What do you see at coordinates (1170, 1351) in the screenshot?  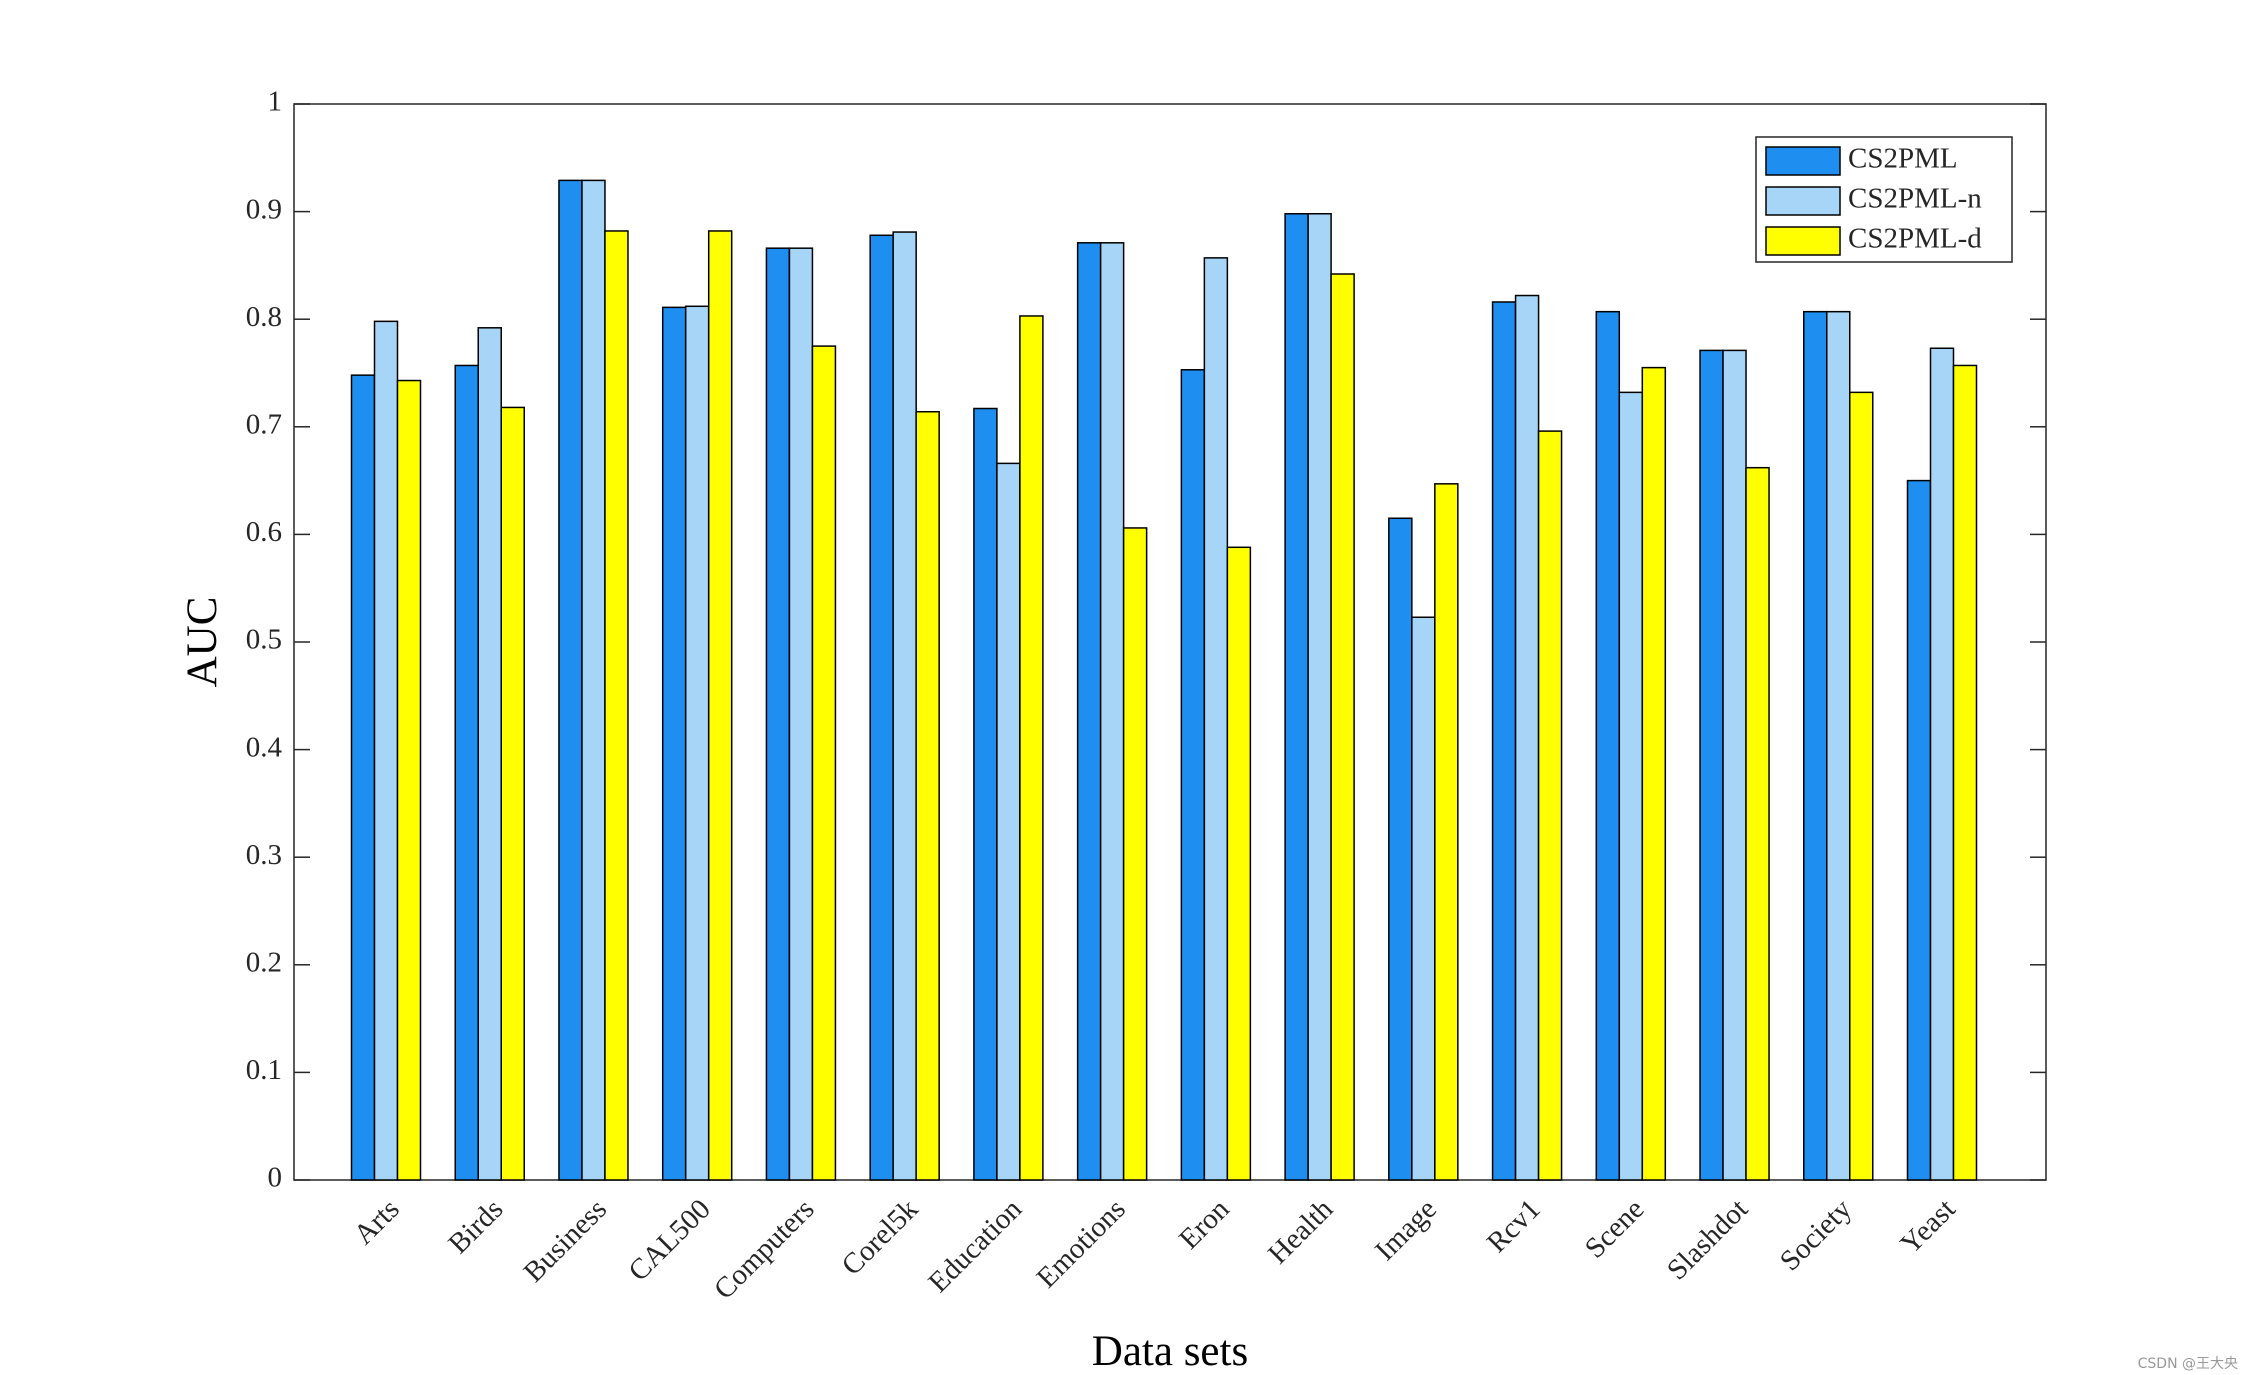 I see `x-axis-label: Data sets` at bounding box center [1170, 1351].